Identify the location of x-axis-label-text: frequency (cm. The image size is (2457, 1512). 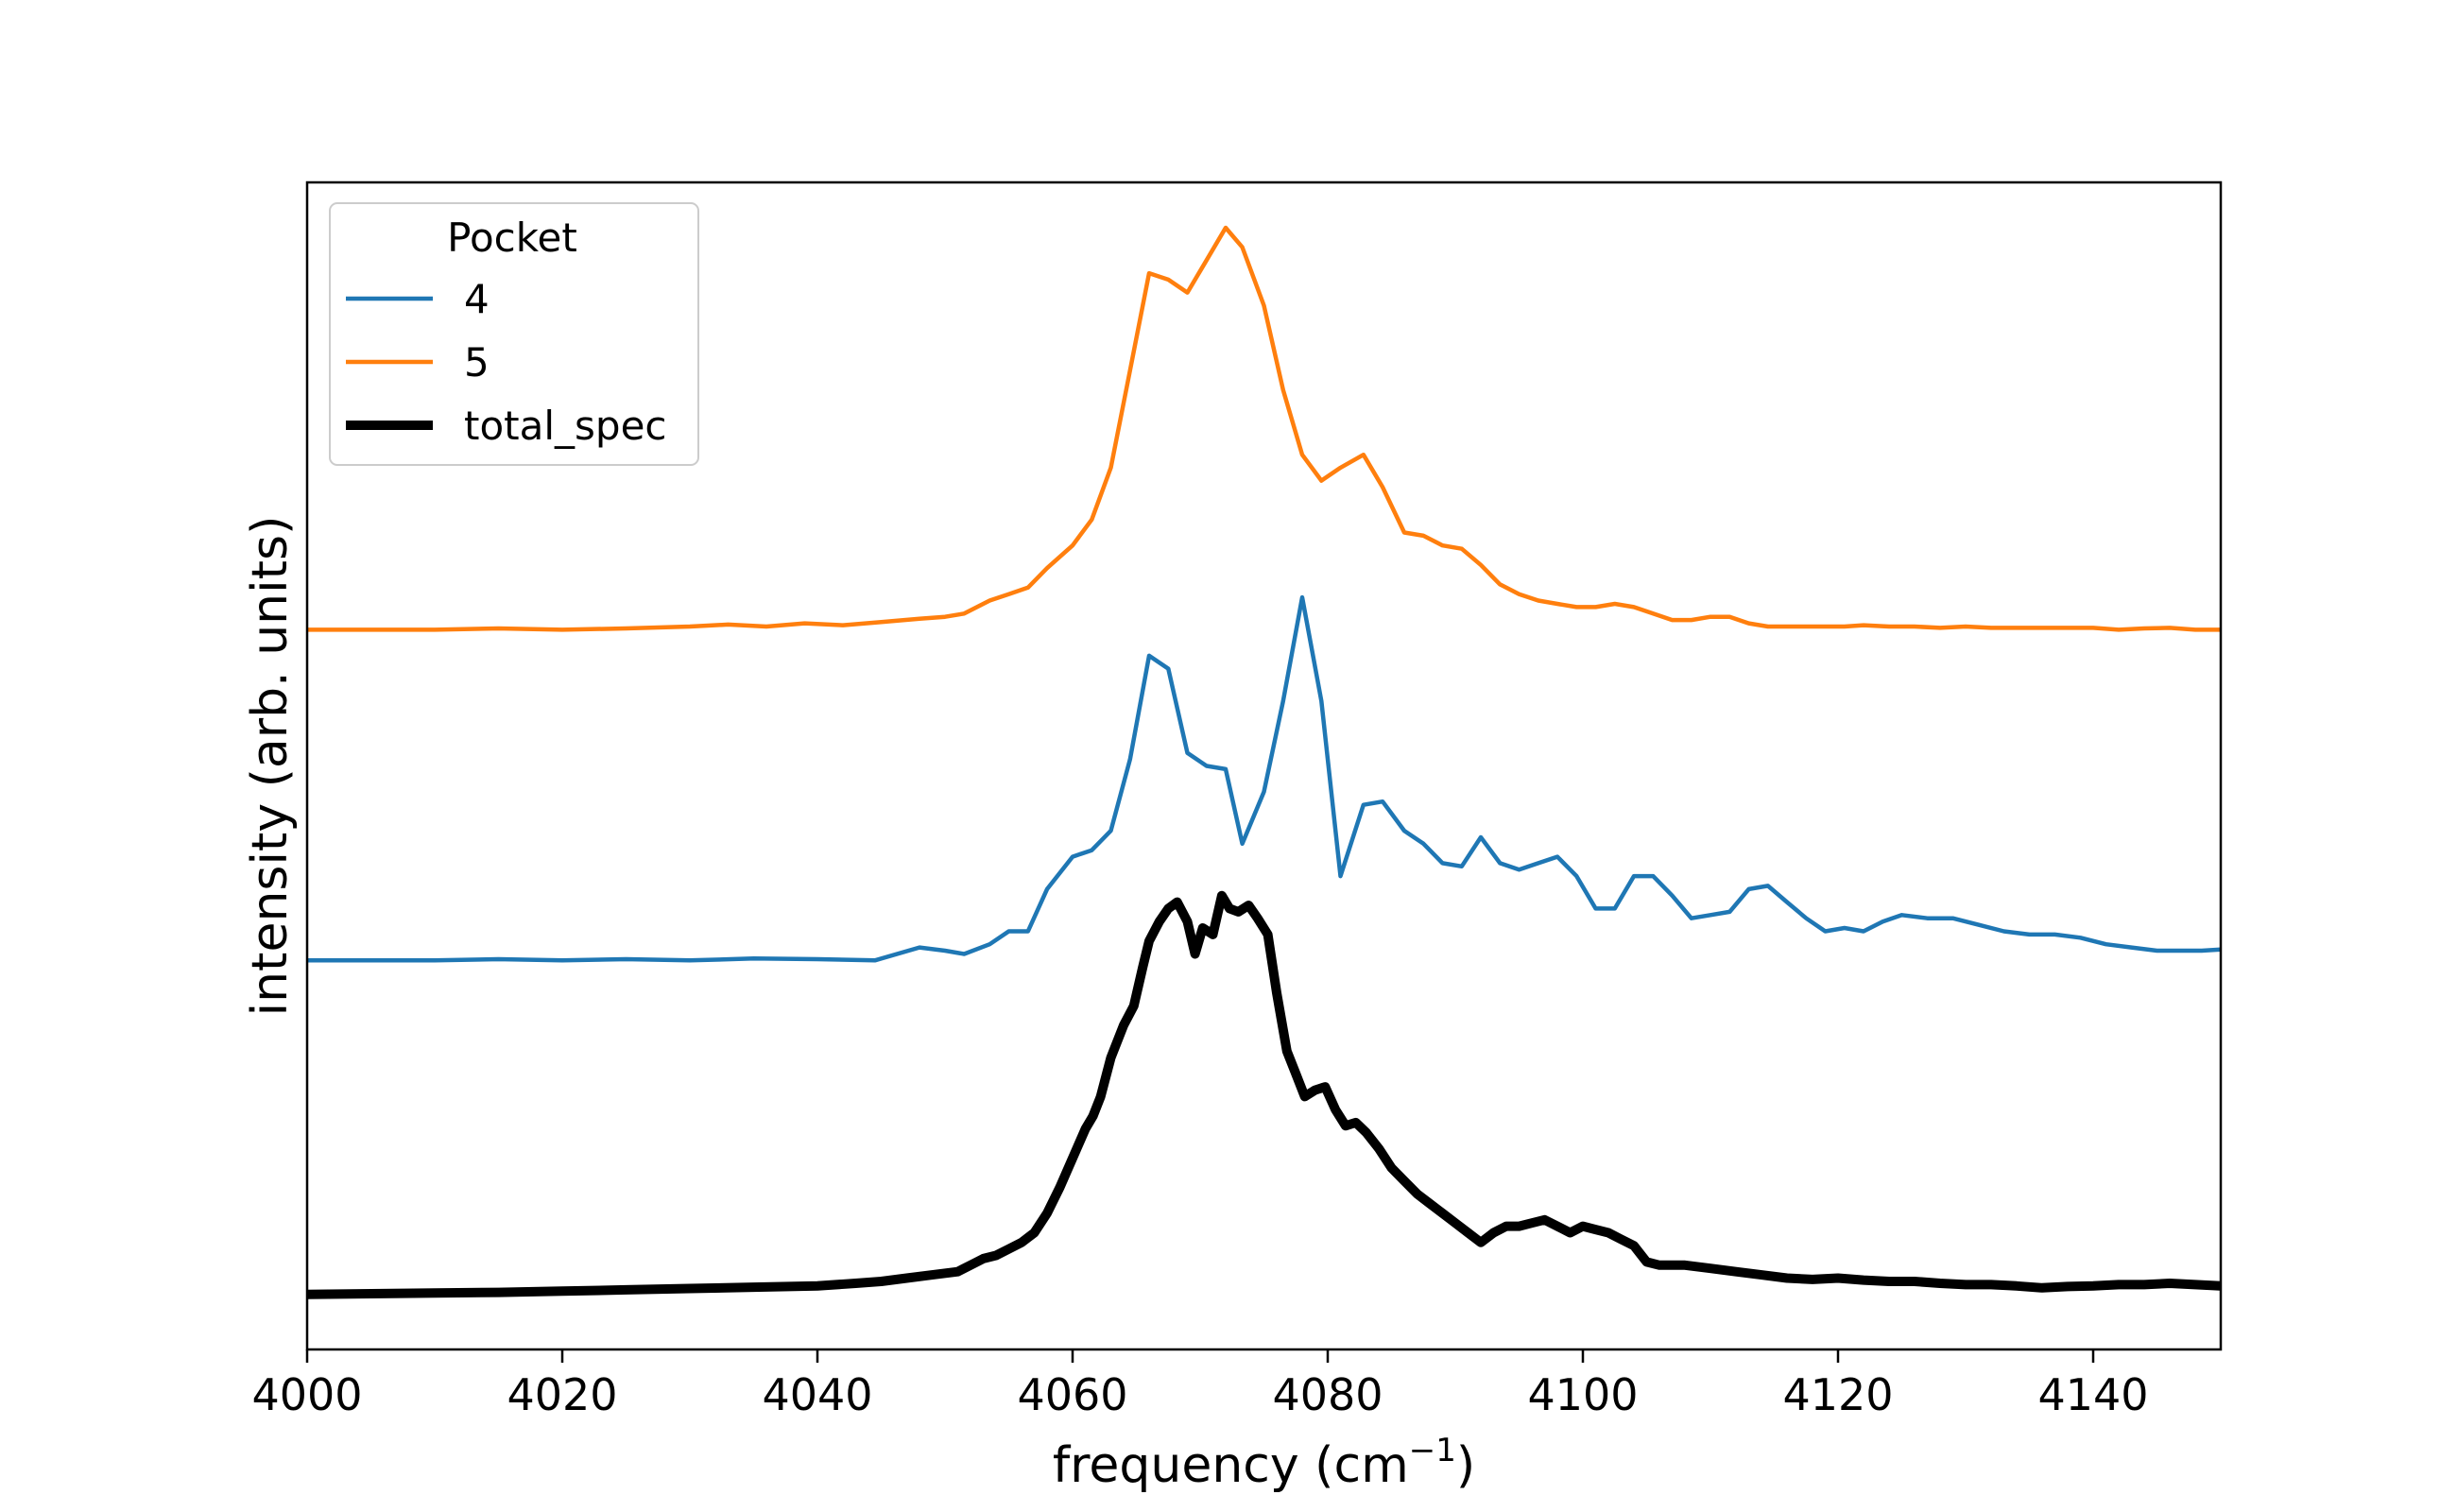
(1231, 1465).